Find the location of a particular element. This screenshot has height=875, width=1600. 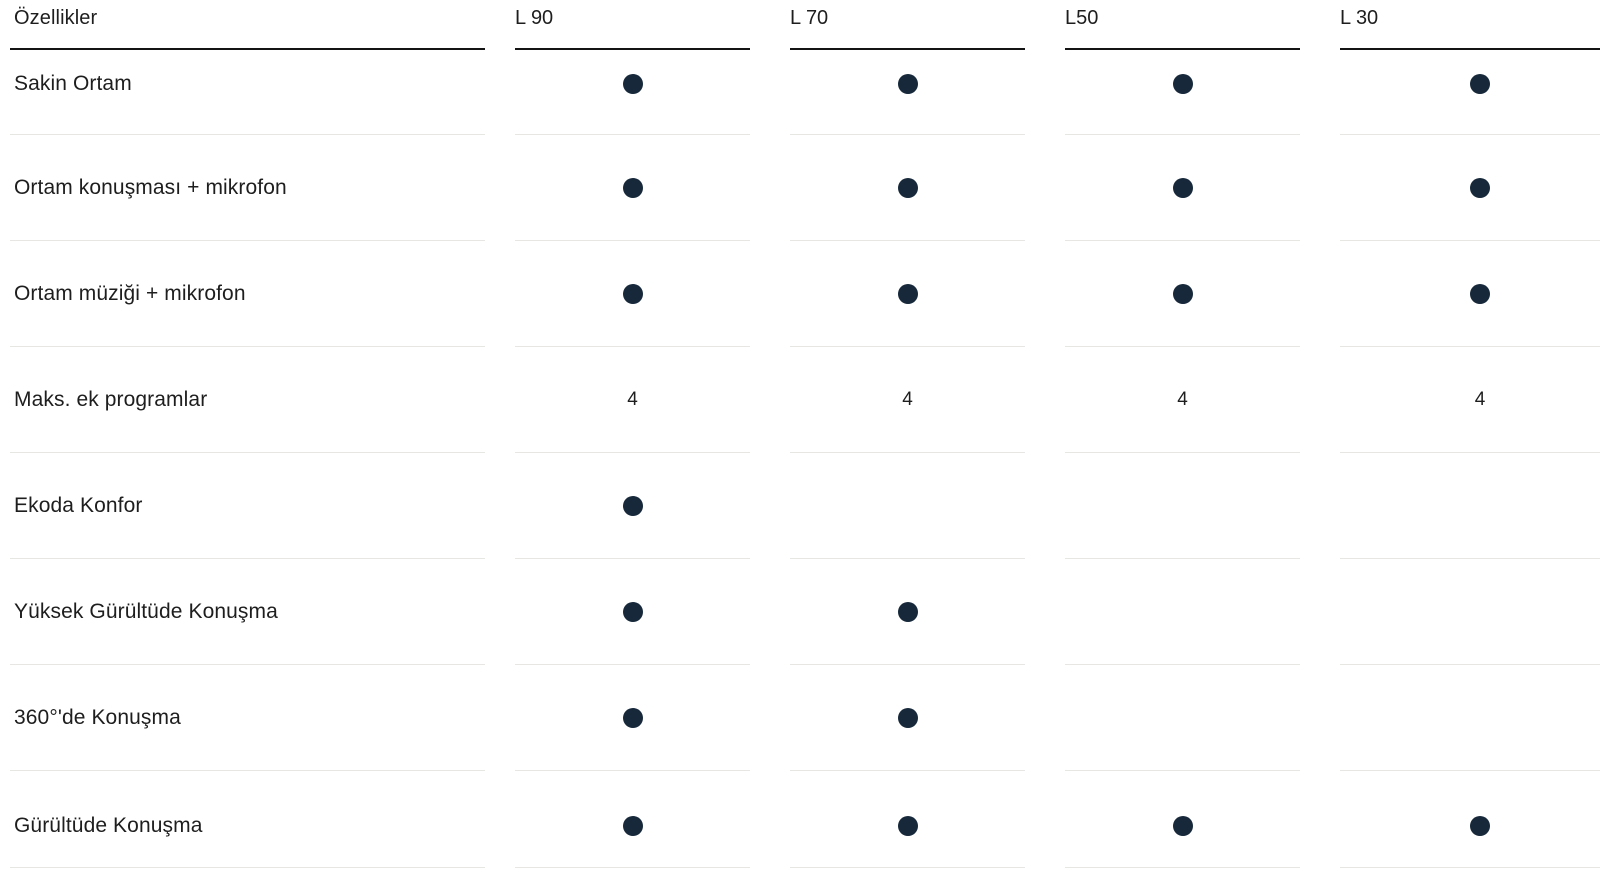

table-row: Ortam konuşması + mikrofon is located at coordinates (805, 188).